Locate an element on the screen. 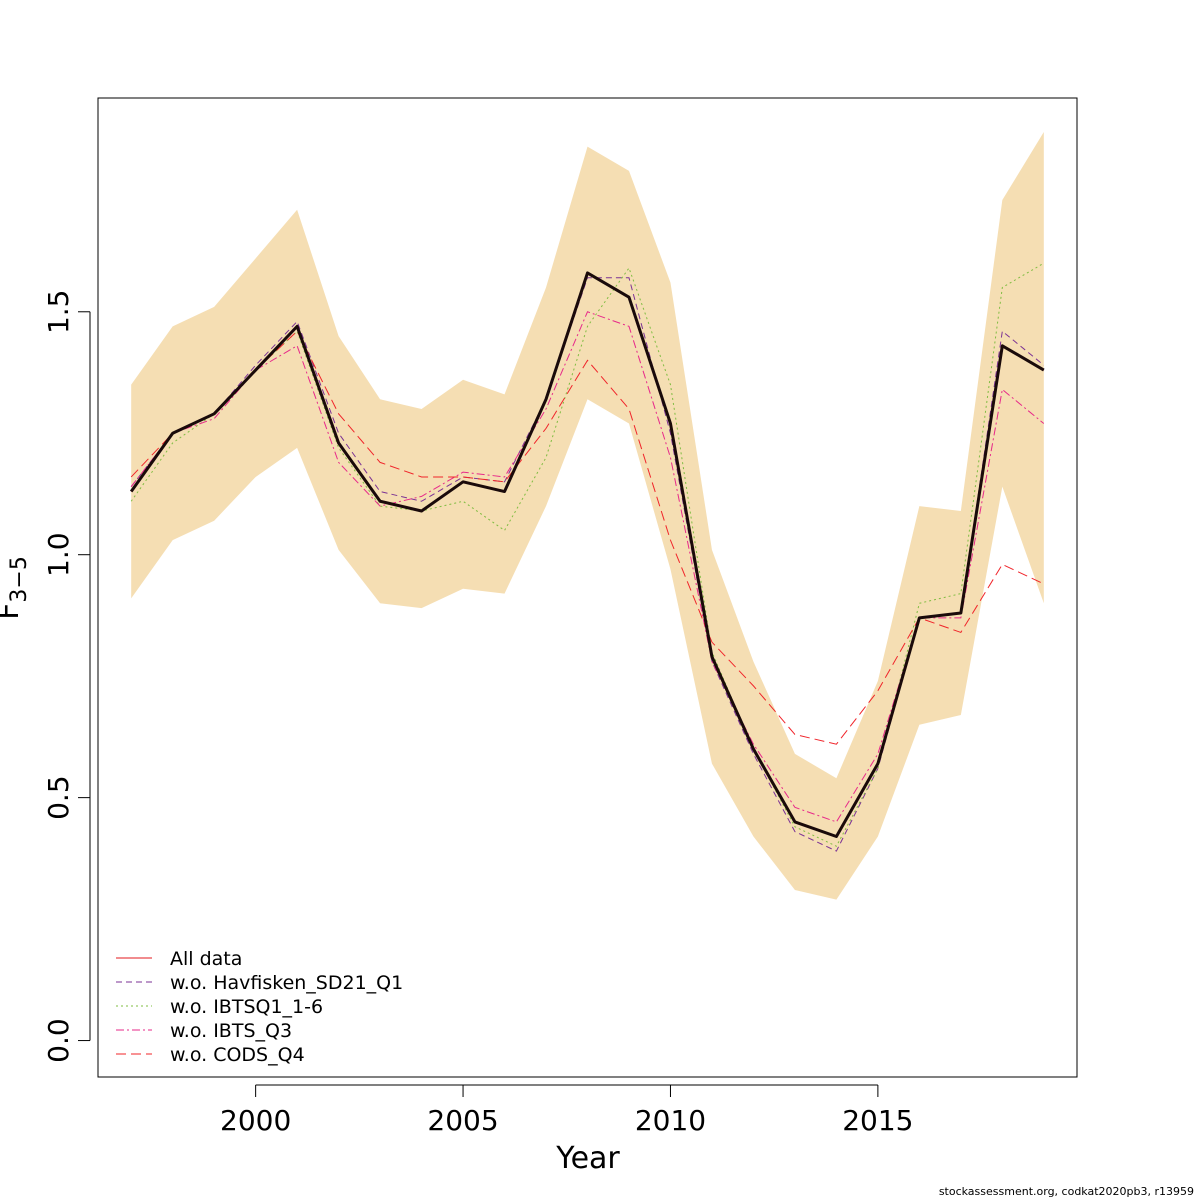 The image size is (1200, 1200). y-tick-label: 0.0 is located at coordinates (58, 1040).